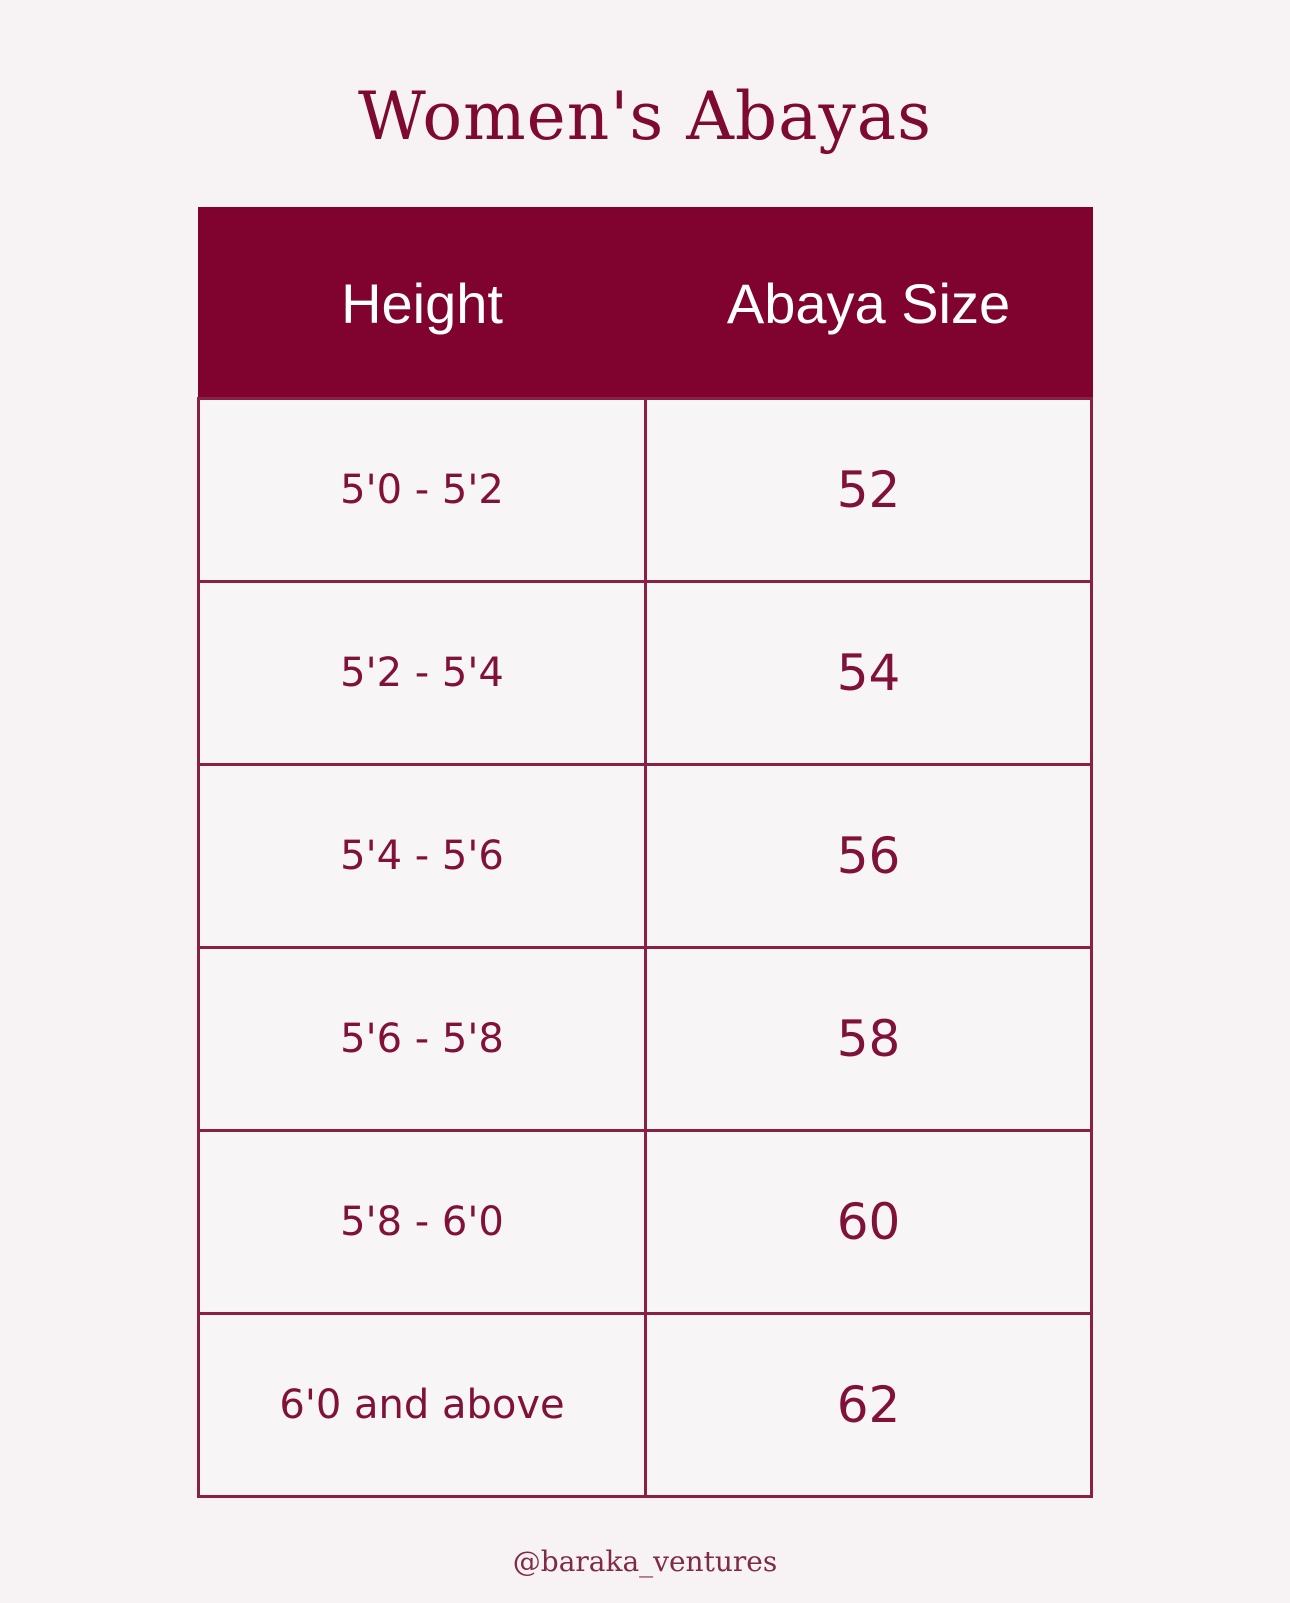  I want to click on size-cell: 56, so click(868, 856).